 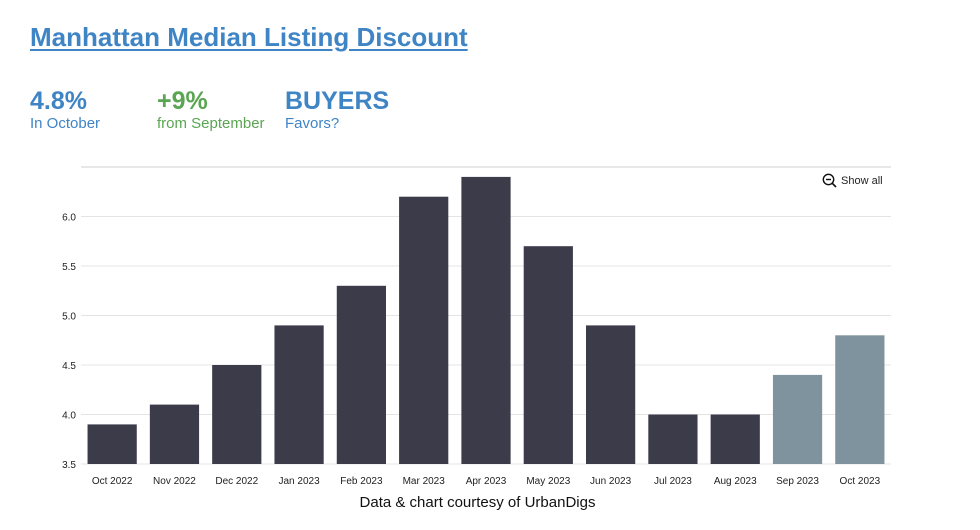 What do you see at coordinates (829, 180) in the screenshot?
I see `zoom-out-icon` at bounding box center [829, 180].